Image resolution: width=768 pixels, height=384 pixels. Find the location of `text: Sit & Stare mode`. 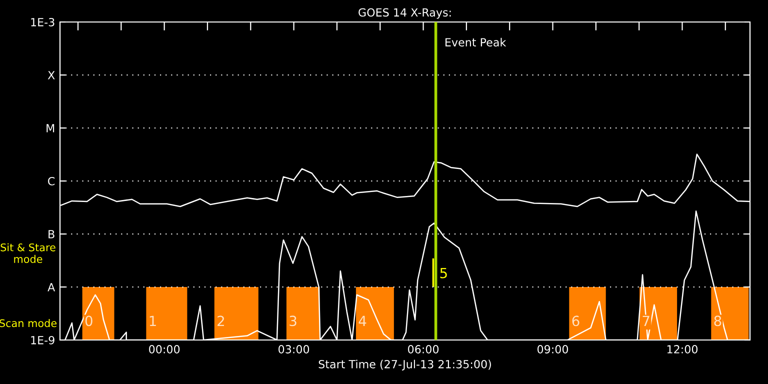

text: Sit & Stare mode is located at coordinates (28, 253).